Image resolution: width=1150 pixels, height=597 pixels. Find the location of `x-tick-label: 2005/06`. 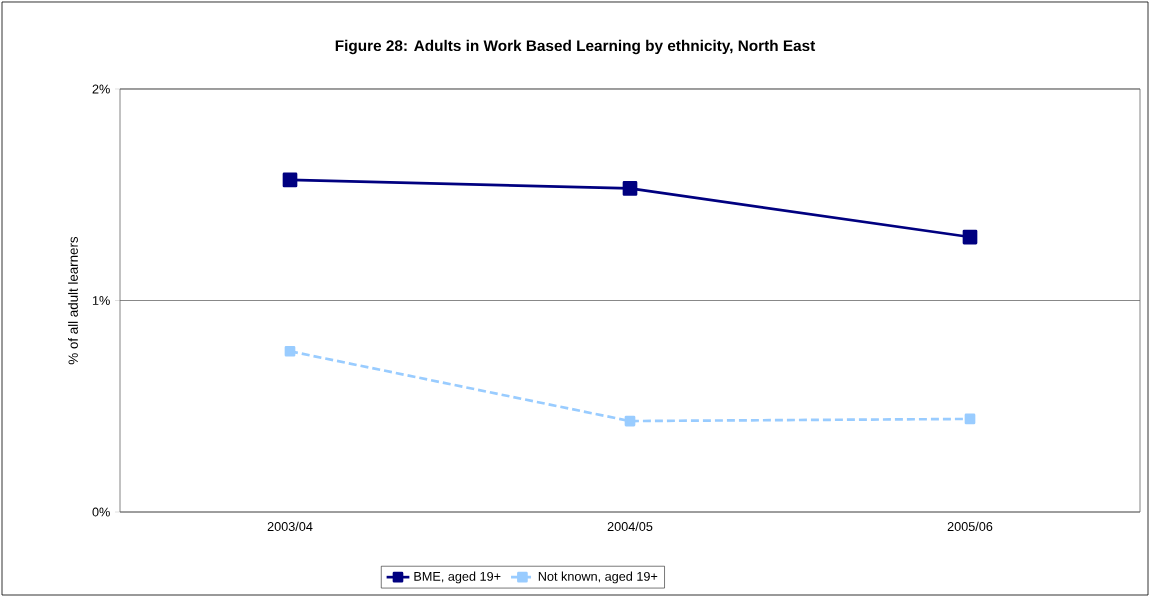

x-tick-label: 2005/06 is located at coordinates (970, 526).